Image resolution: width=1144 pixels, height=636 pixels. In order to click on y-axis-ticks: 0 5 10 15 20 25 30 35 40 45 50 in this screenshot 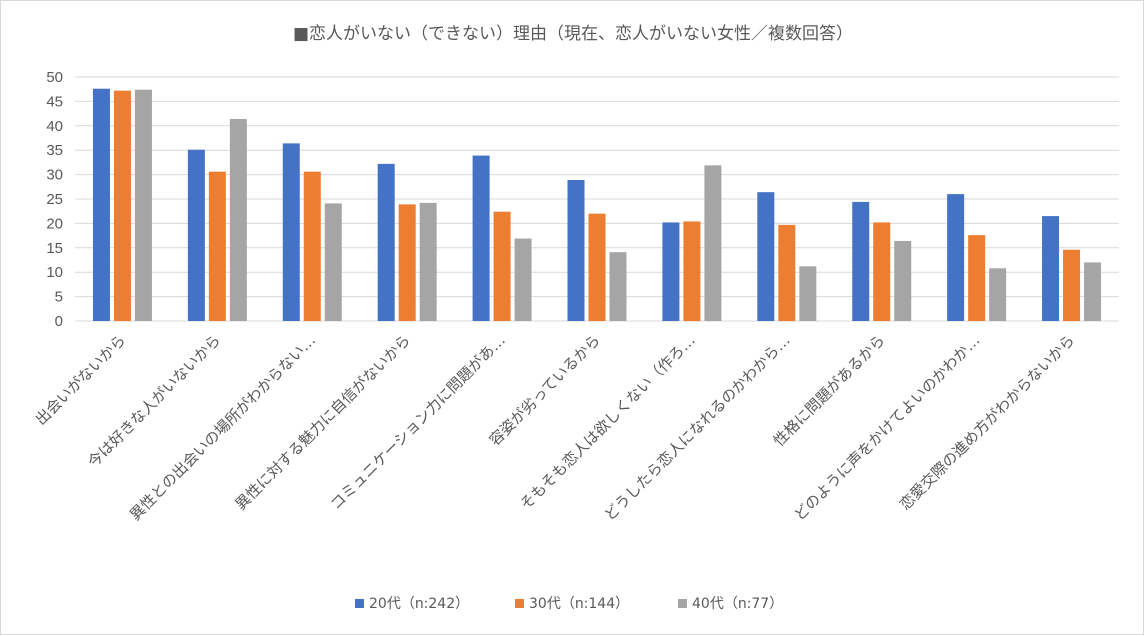, I will do `click(54, 199)`.